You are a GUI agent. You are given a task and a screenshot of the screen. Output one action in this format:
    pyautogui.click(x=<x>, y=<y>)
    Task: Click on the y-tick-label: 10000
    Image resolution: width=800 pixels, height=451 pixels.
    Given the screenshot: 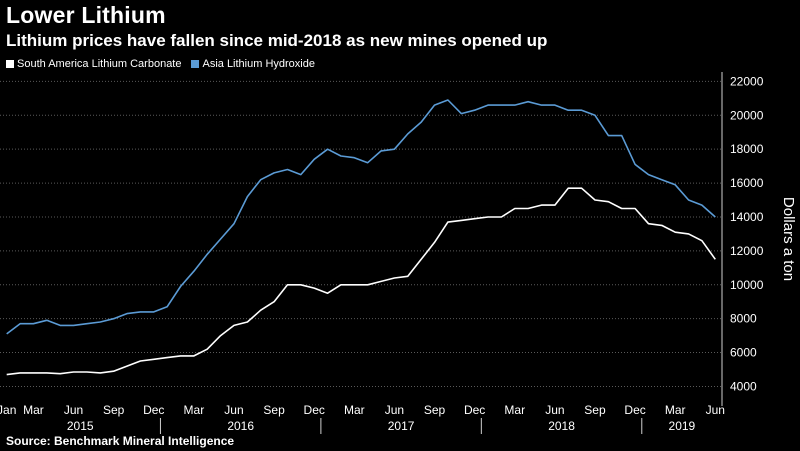 What is the action you would take?
    pyautogui.click(x=747, y=285)
    